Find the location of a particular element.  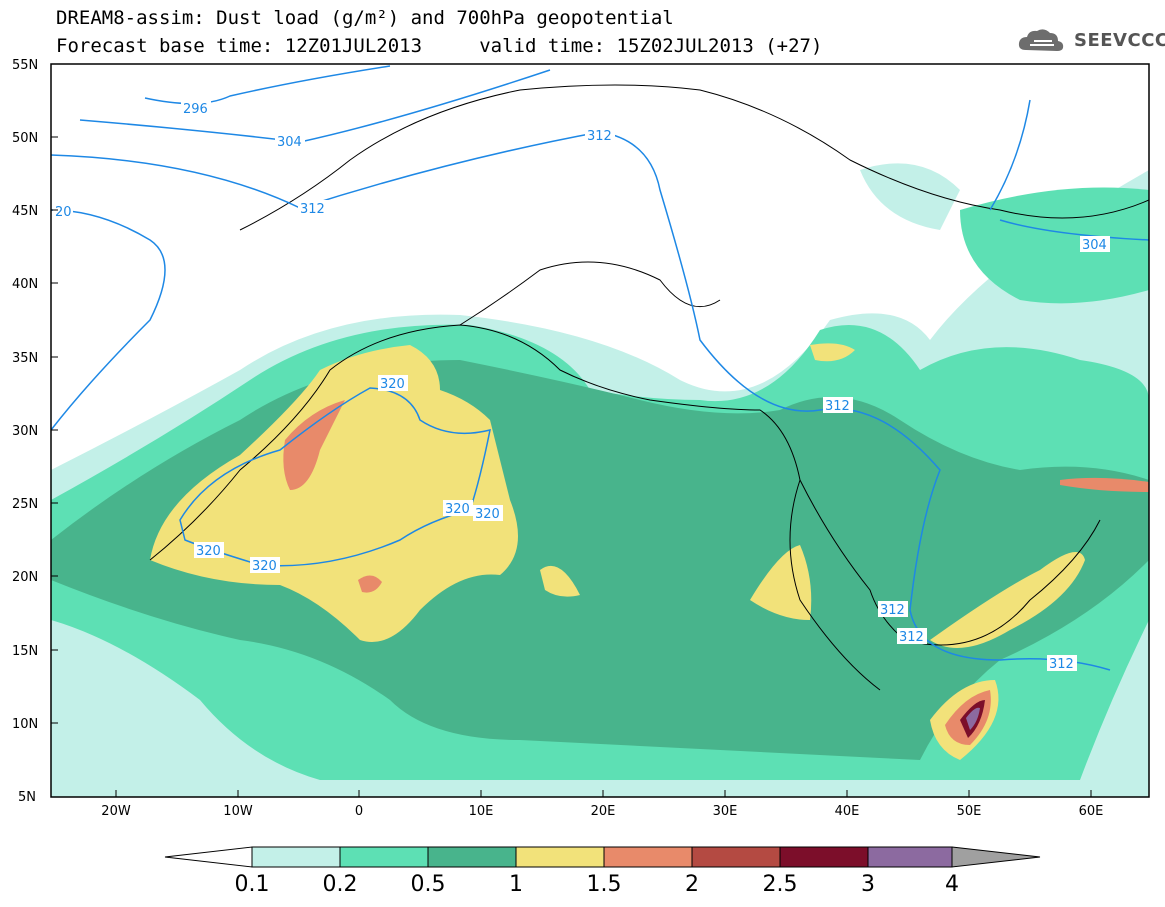

colorbar-label: 3 is located at coordinates (868, 884).